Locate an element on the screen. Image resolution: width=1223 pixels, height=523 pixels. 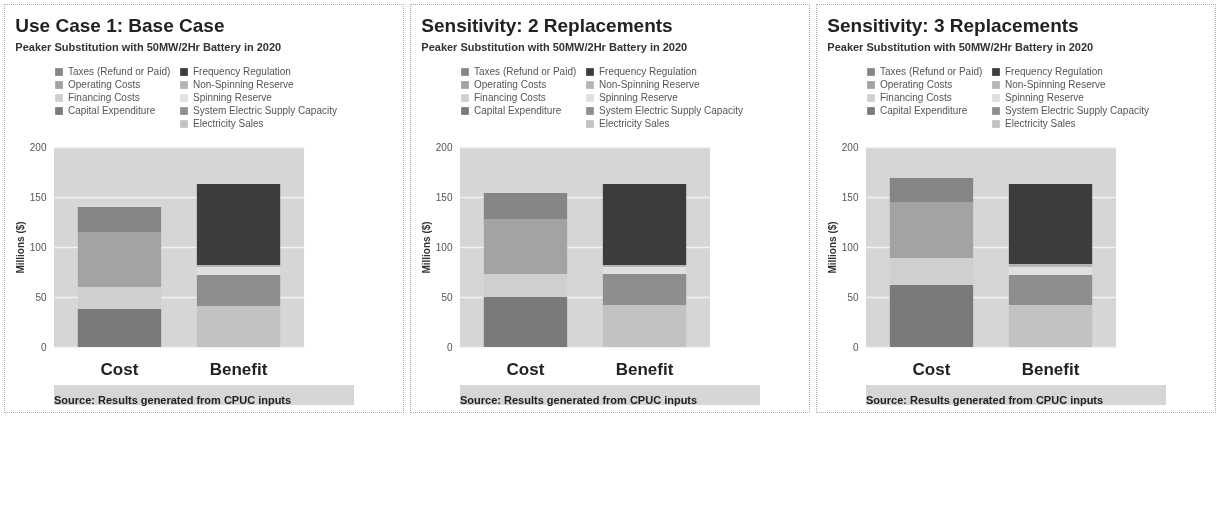
chart-title: Sensitivity: 3 Replacements is located at coordinates (953, 25).